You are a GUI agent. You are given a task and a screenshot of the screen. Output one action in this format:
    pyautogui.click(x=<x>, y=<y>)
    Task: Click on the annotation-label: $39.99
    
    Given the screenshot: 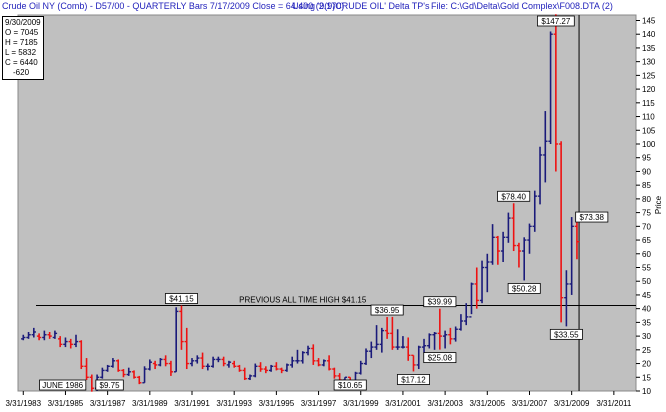 What is the action you would take?
    pyautogui.click(x=440, y=302)
    